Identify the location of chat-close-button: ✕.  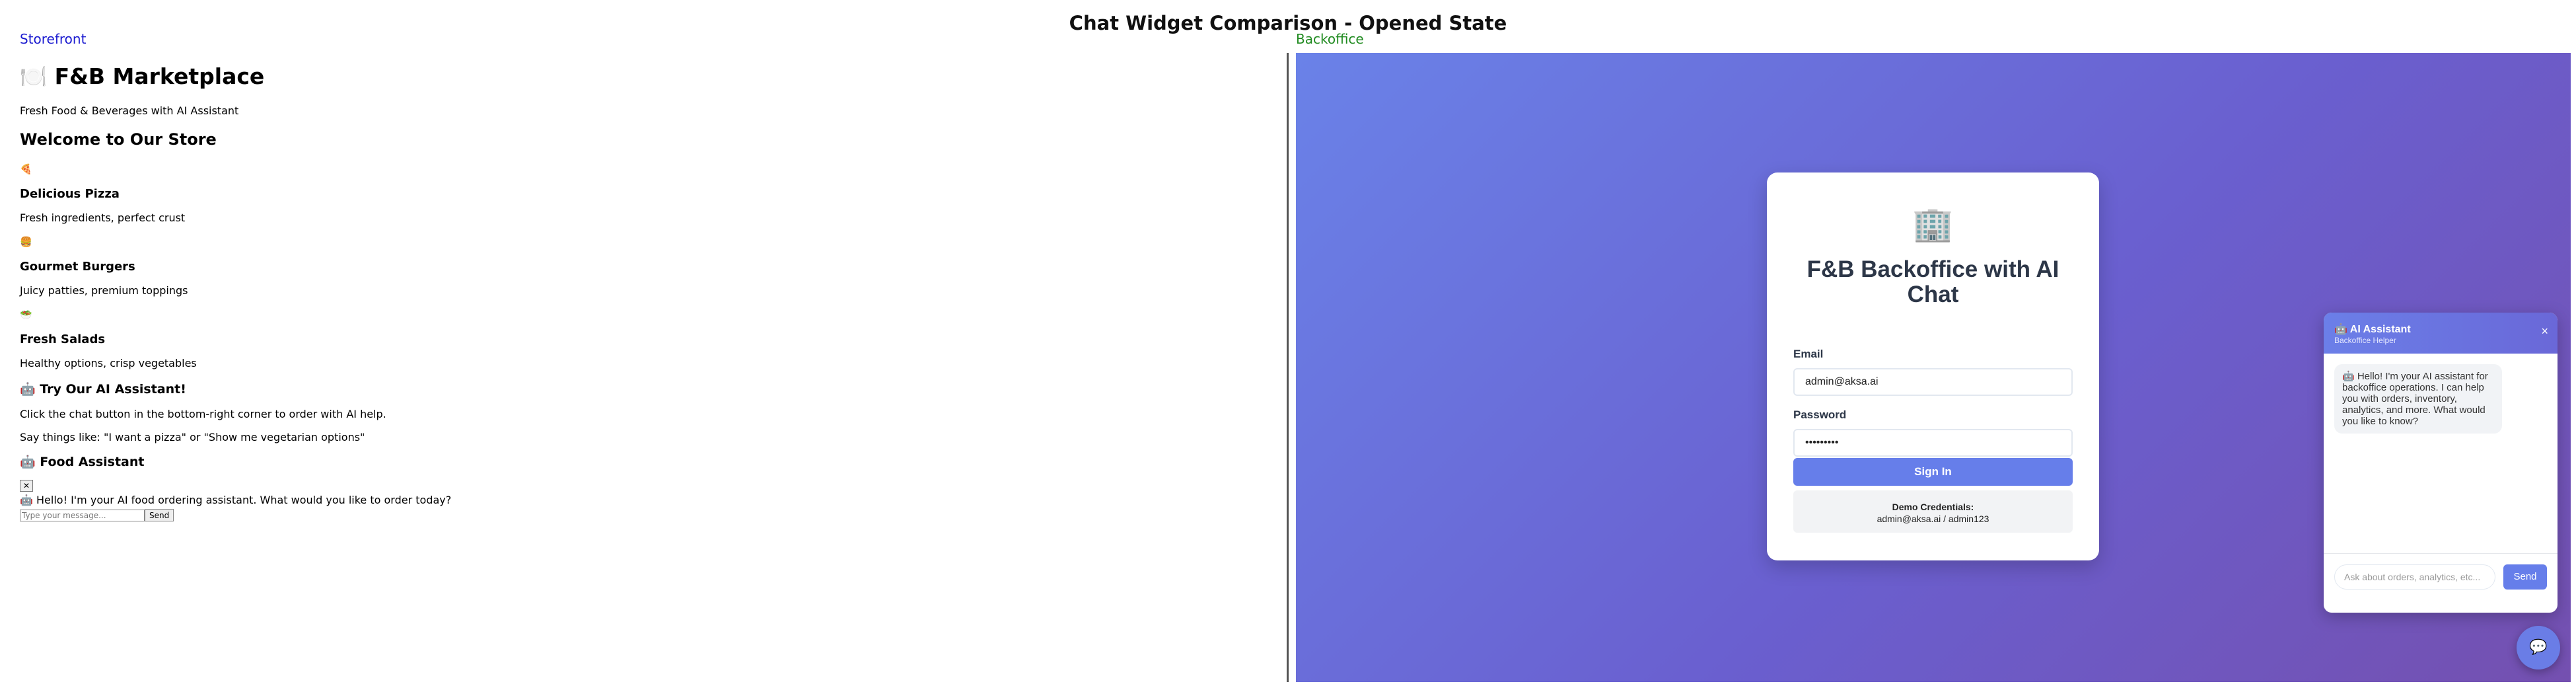
(27, 486).